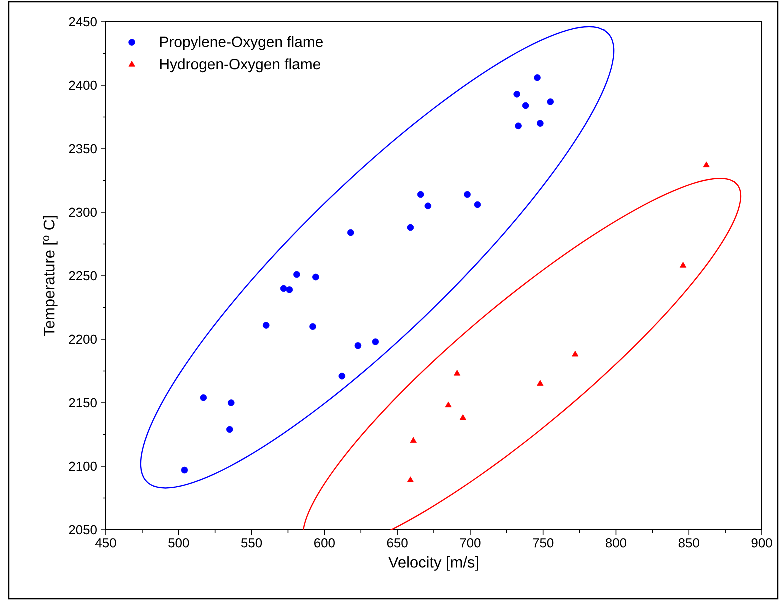 This screenshot has width=779, height=601. What do you see at coordinates (83, 530) in the screenshot?
I see `y-tick-label: 2050` at bounding box center [83, 530].